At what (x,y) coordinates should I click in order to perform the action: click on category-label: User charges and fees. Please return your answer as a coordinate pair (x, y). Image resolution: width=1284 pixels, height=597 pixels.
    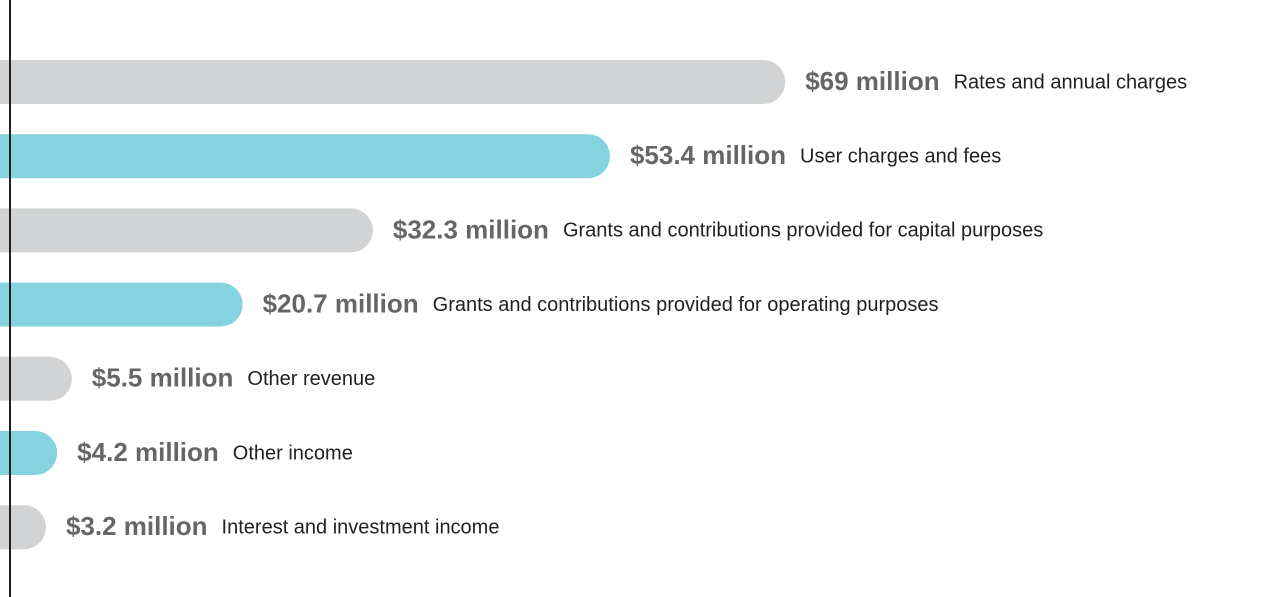
    Looking at the image, I should click on (900, 156).